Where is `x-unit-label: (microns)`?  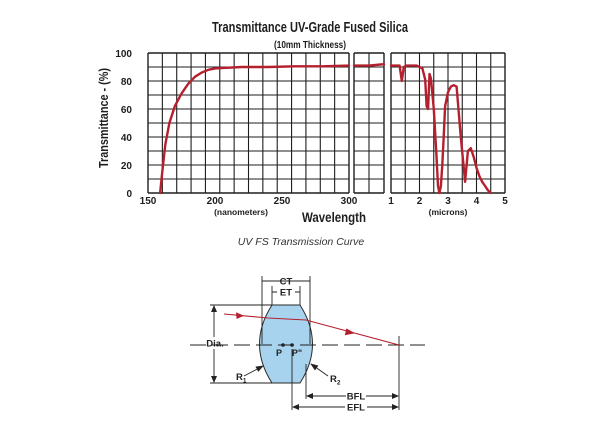
x-unit-label: (microns) is located at coordinates (448, 212).